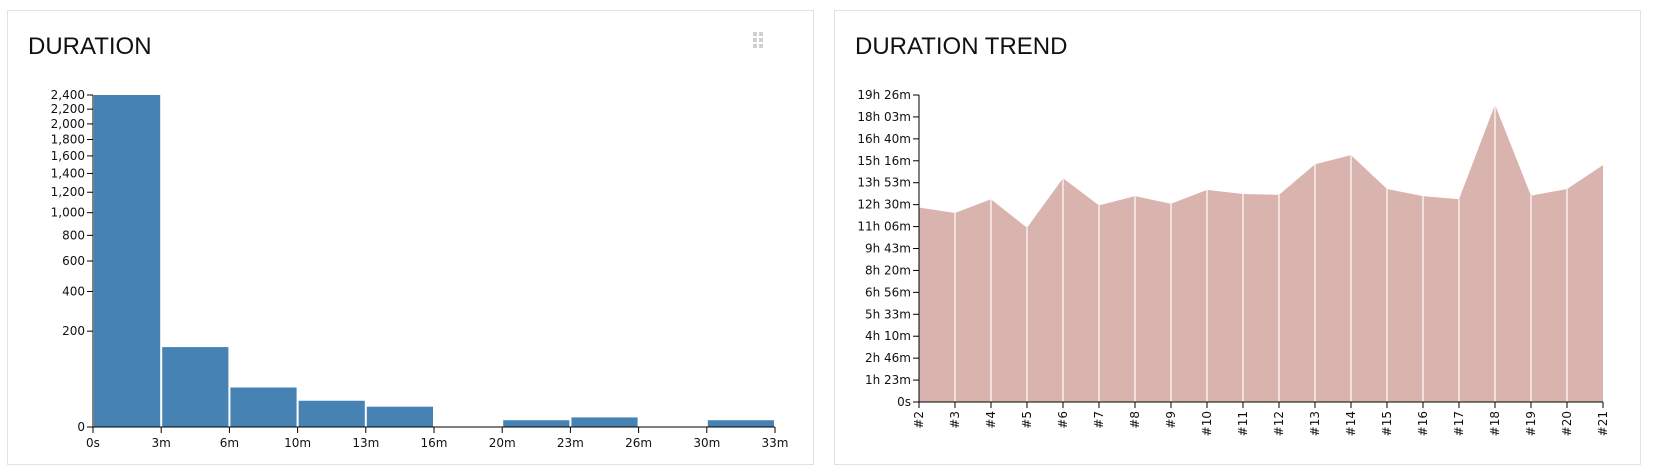 This screenshot has height=474, width=1660. I want to click on x-tick-label: 33m, so click(775, 443).